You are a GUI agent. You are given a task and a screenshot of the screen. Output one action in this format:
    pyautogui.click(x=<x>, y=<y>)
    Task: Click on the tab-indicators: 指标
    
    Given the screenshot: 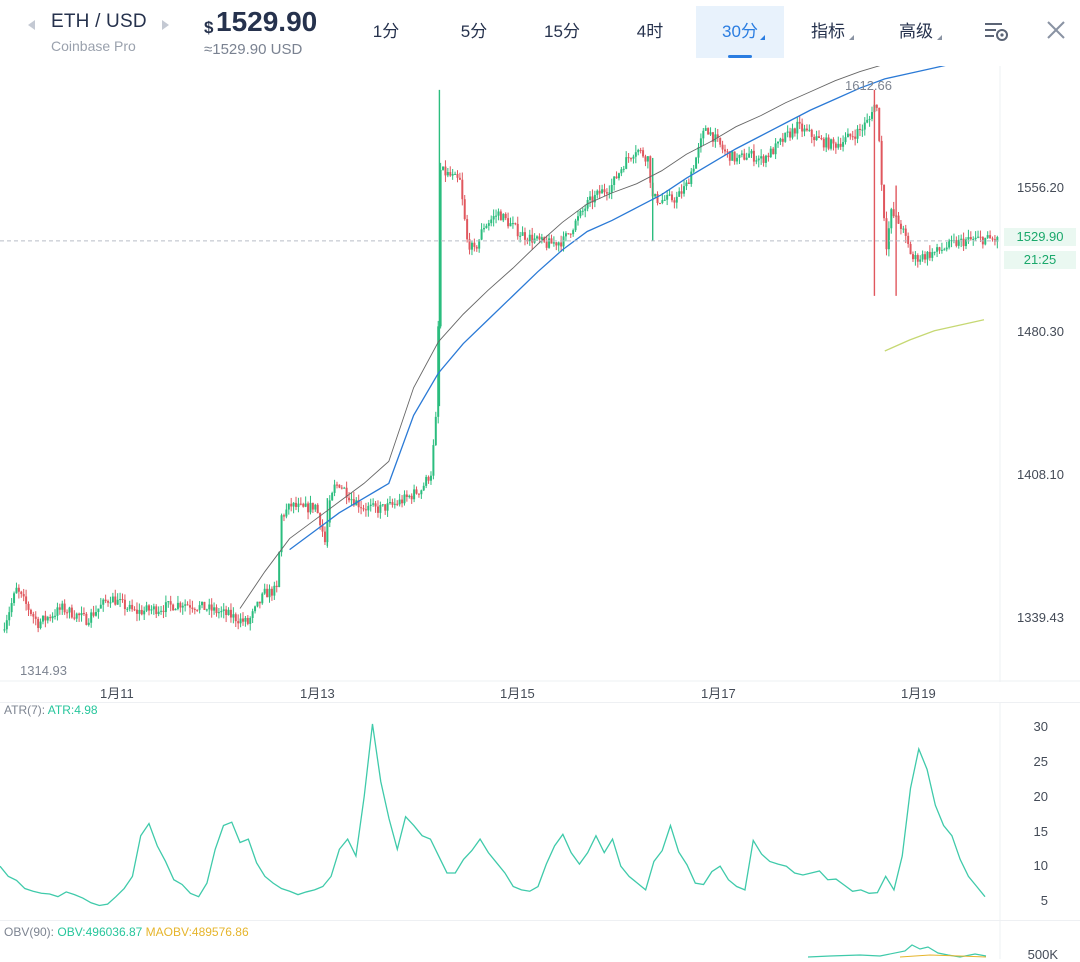 What is the action you would take?
    pyautogui.click(x=828, y=32)
    